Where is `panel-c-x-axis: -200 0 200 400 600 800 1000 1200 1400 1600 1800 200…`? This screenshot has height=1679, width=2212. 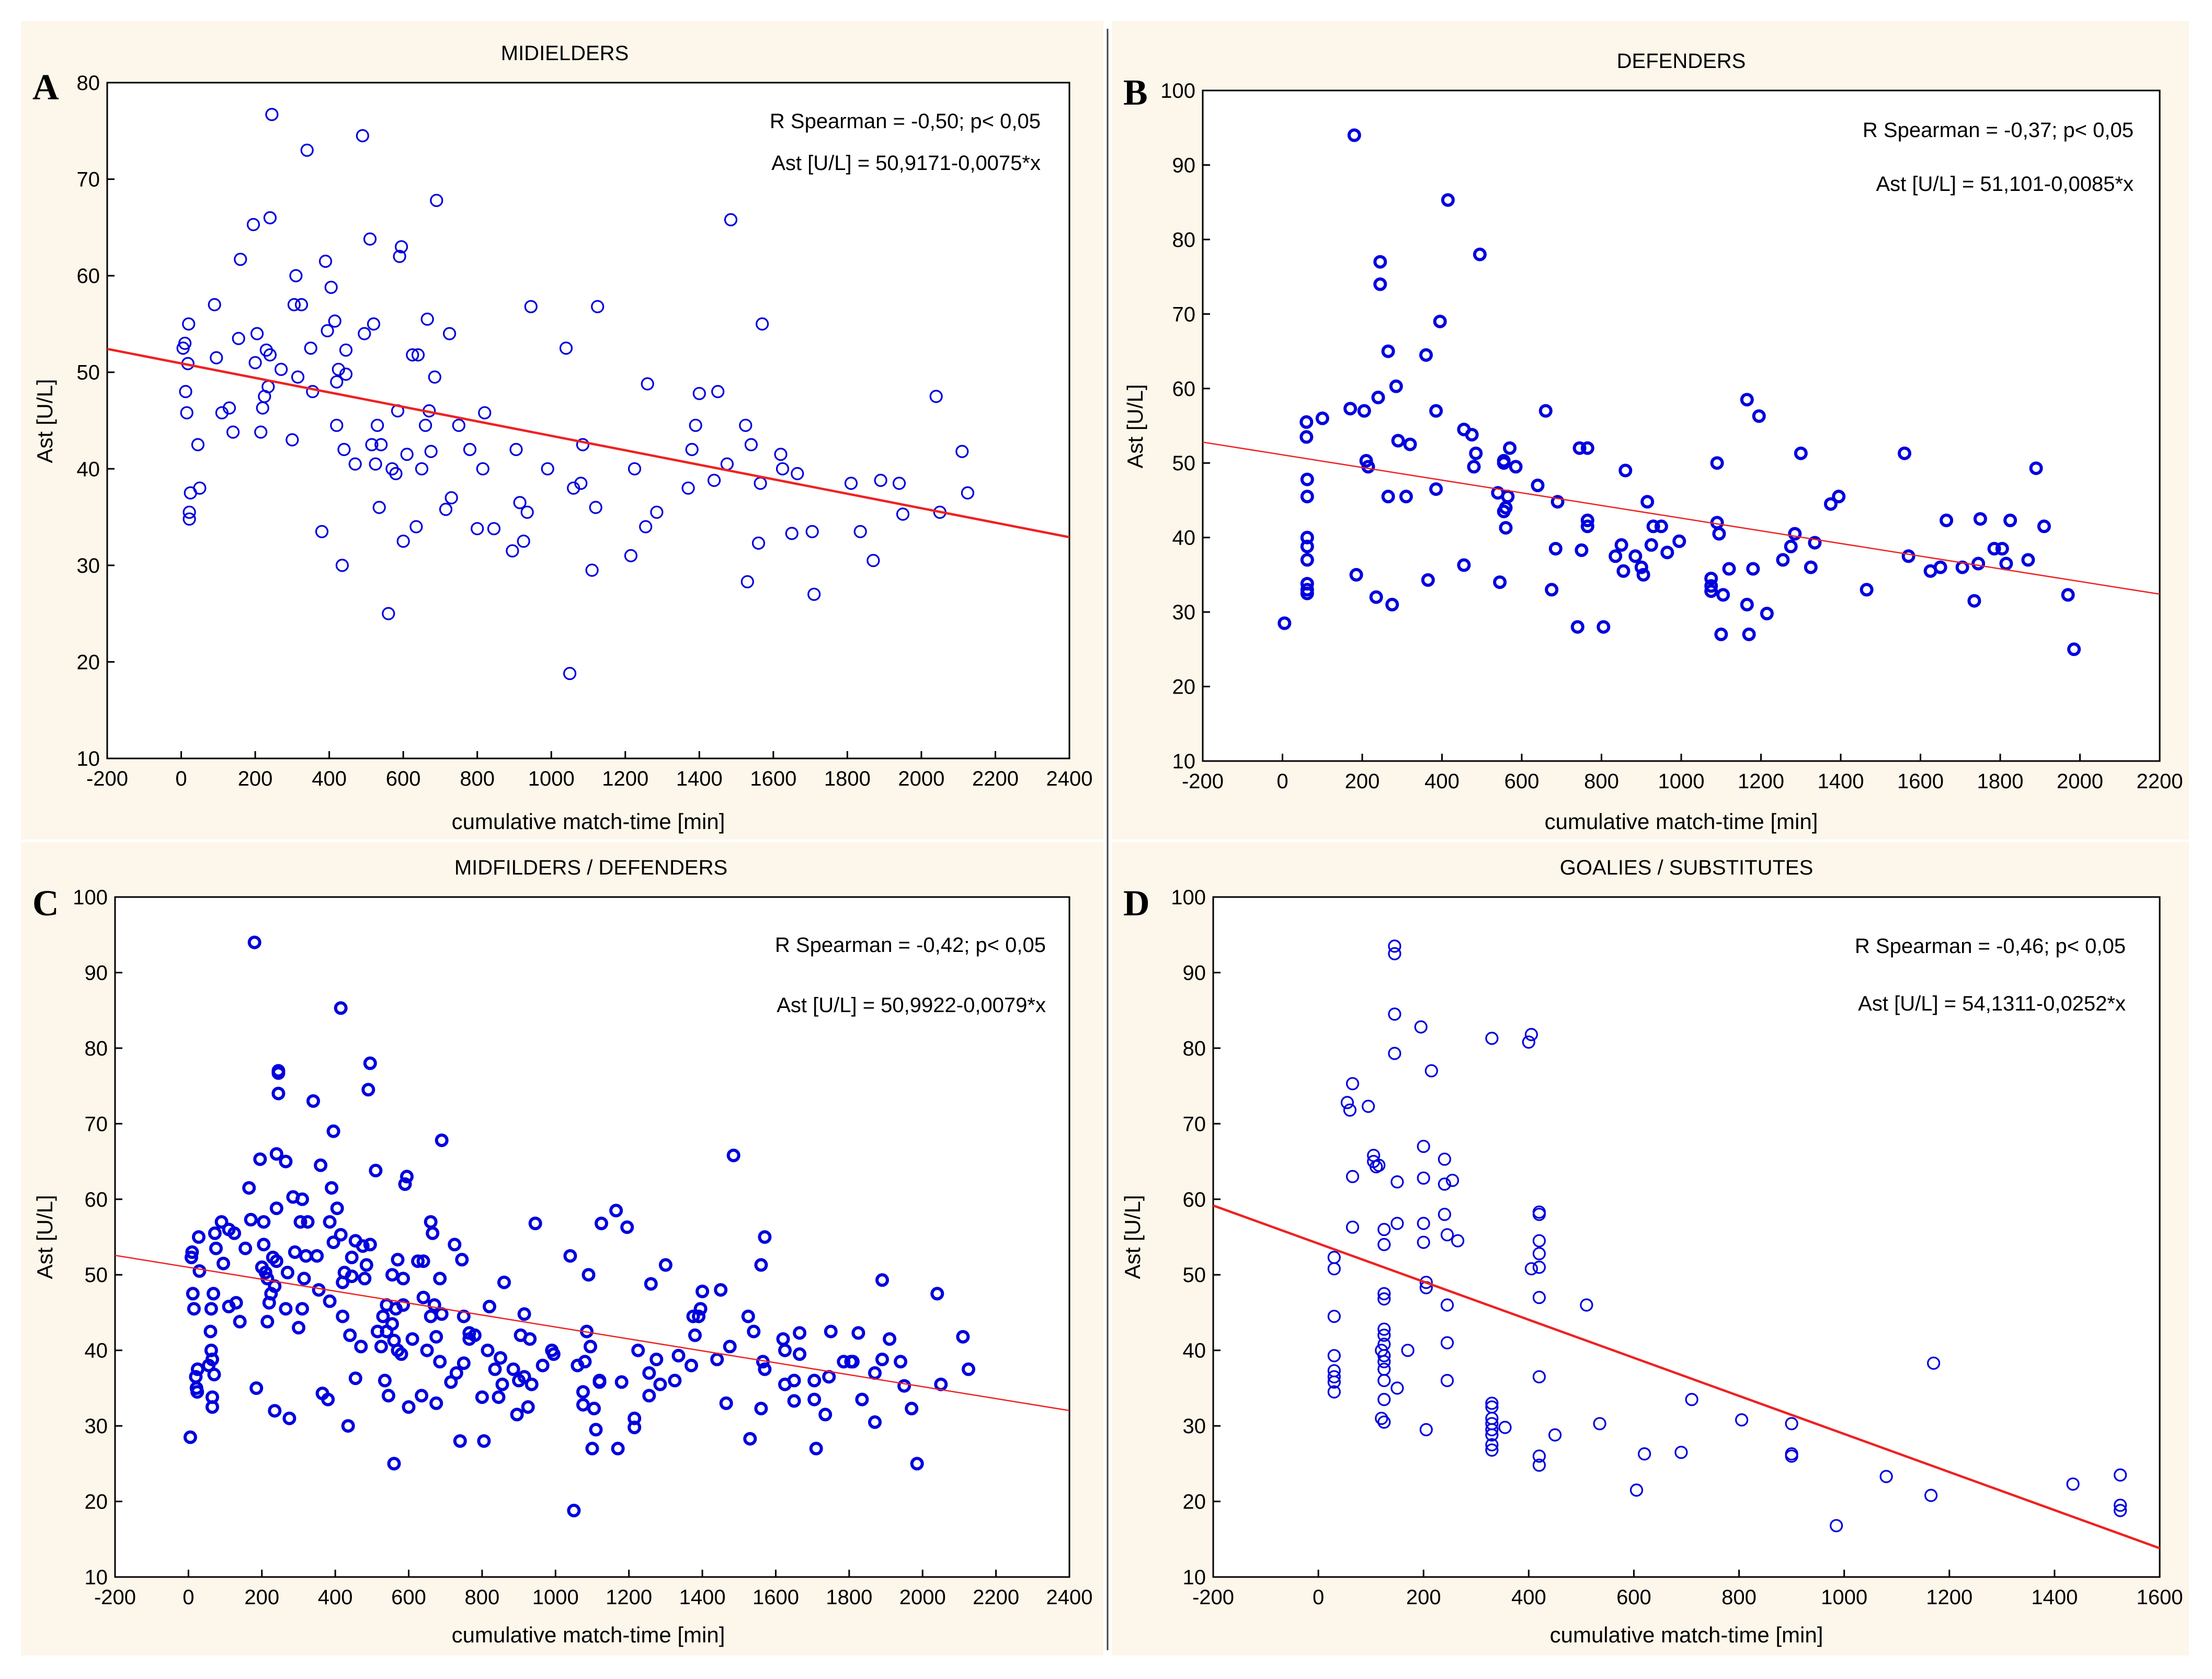 panel-c-x-axis: -200 0 200 400 600 800 1000 1200 1400 1600 1800 200… is located at coordinates (593, 1589).